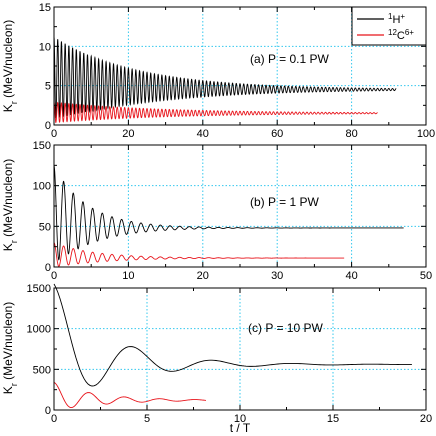 The image size is (436, 436). I want to click on legend: 1H+12C6+, so click(389, 26).